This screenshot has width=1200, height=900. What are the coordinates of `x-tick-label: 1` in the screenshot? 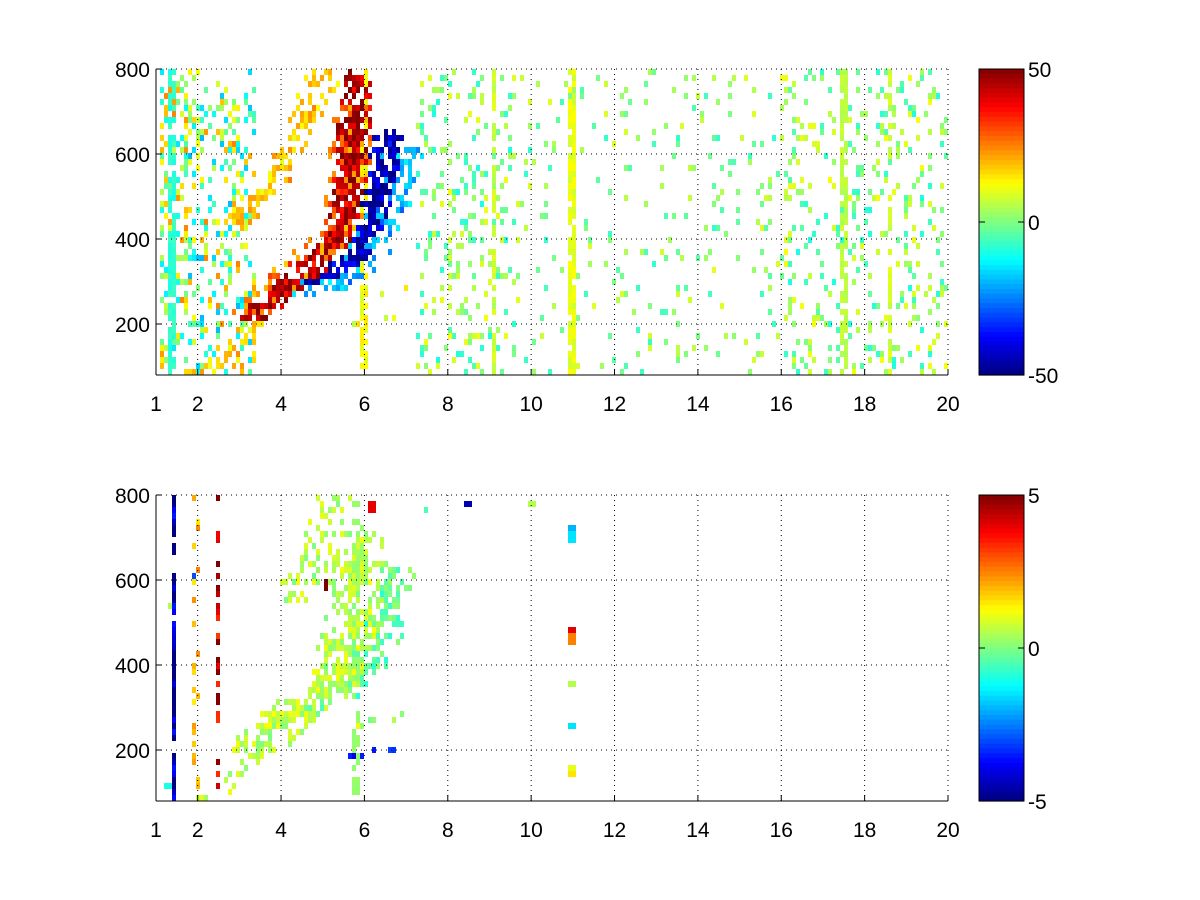 It's located at (156, 404).